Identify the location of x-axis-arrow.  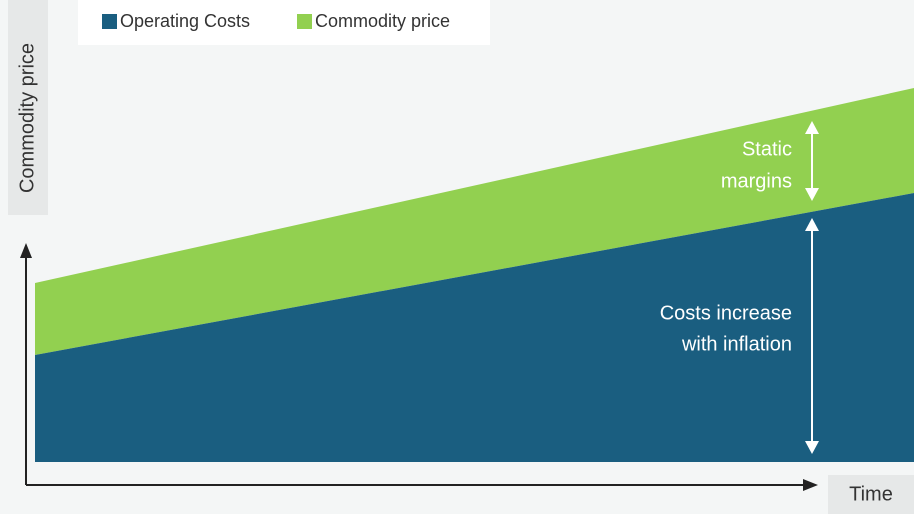
(810, 485).